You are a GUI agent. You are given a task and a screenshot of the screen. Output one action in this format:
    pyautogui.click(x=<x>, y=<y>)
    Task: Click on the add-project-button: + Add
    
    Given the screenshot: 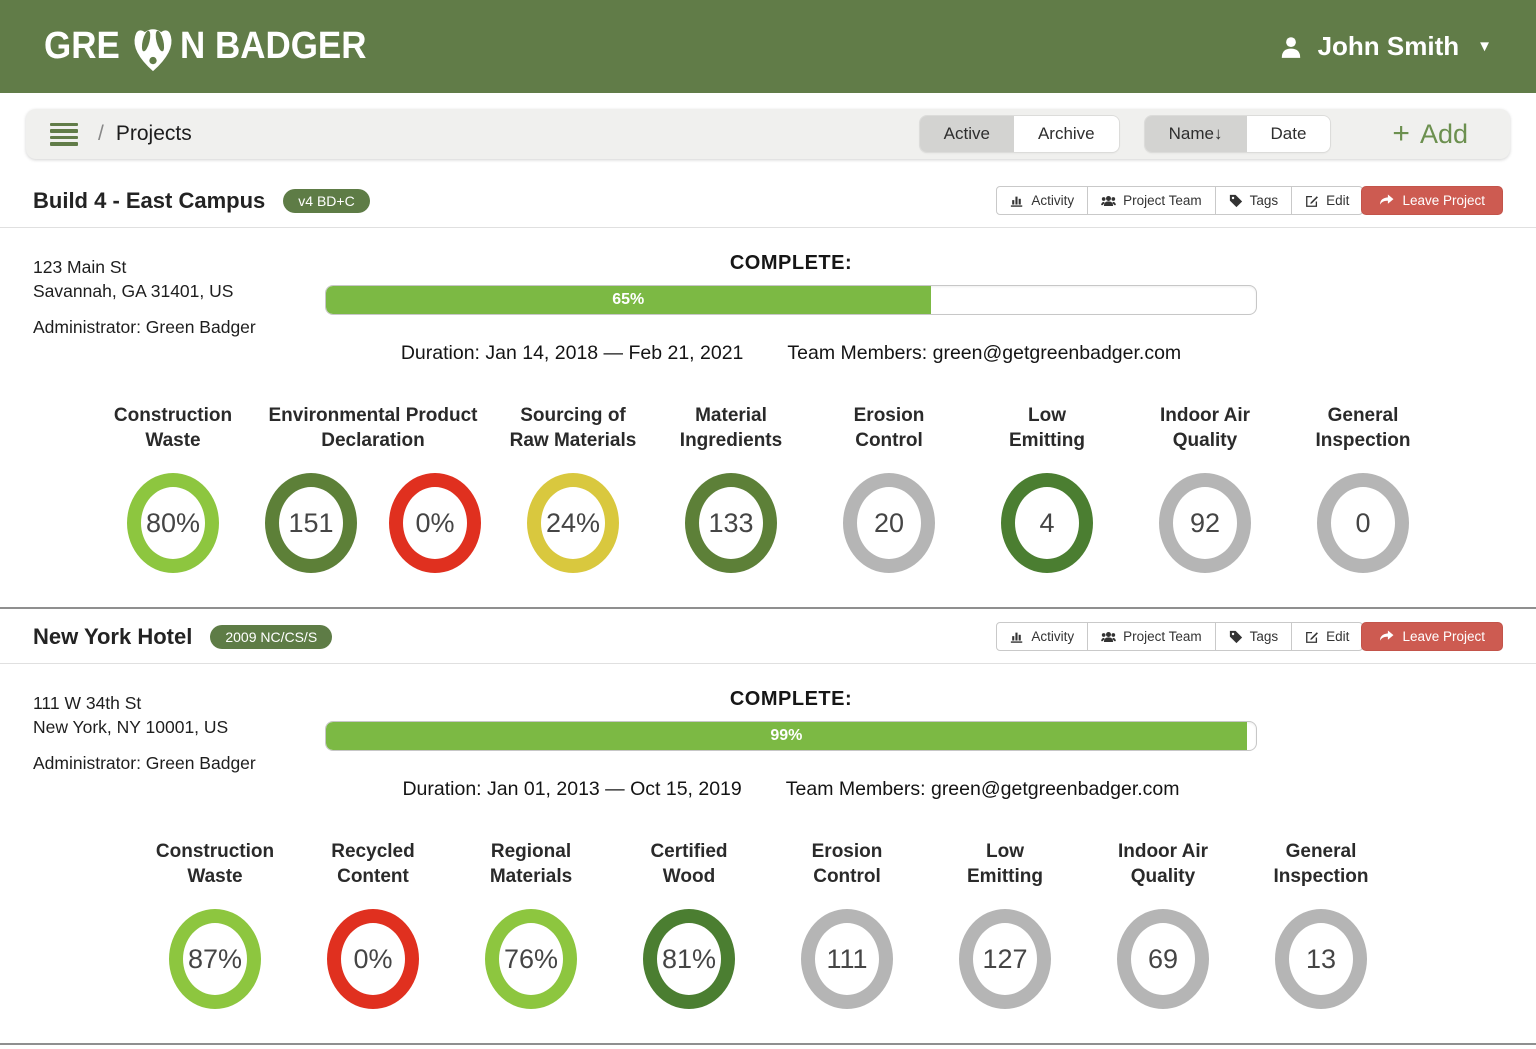 What is the action you would take?
    pyautogui.click(x=1430, y=134)
    